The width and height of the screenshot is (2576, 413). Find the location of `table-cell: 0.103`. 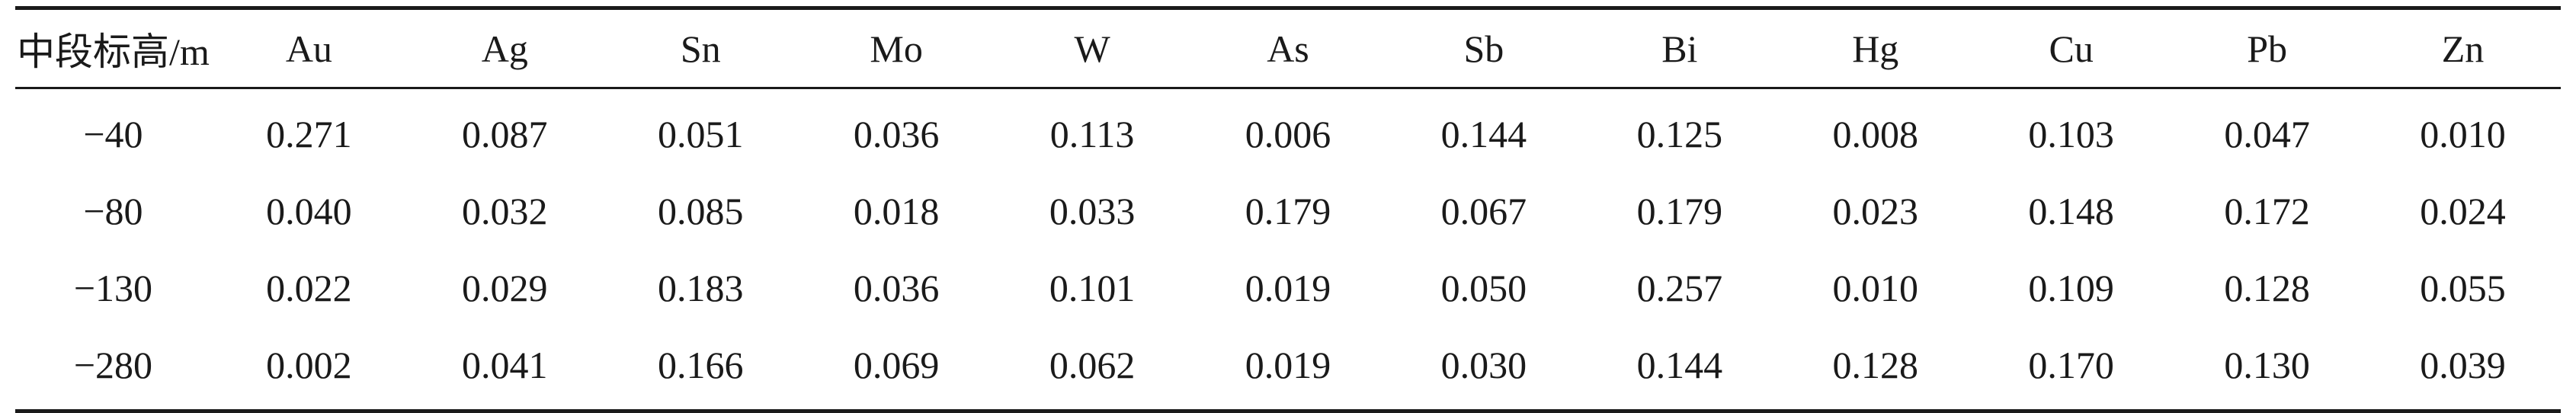

table-cell: 0.103 is located at coordinates (2071, 133).